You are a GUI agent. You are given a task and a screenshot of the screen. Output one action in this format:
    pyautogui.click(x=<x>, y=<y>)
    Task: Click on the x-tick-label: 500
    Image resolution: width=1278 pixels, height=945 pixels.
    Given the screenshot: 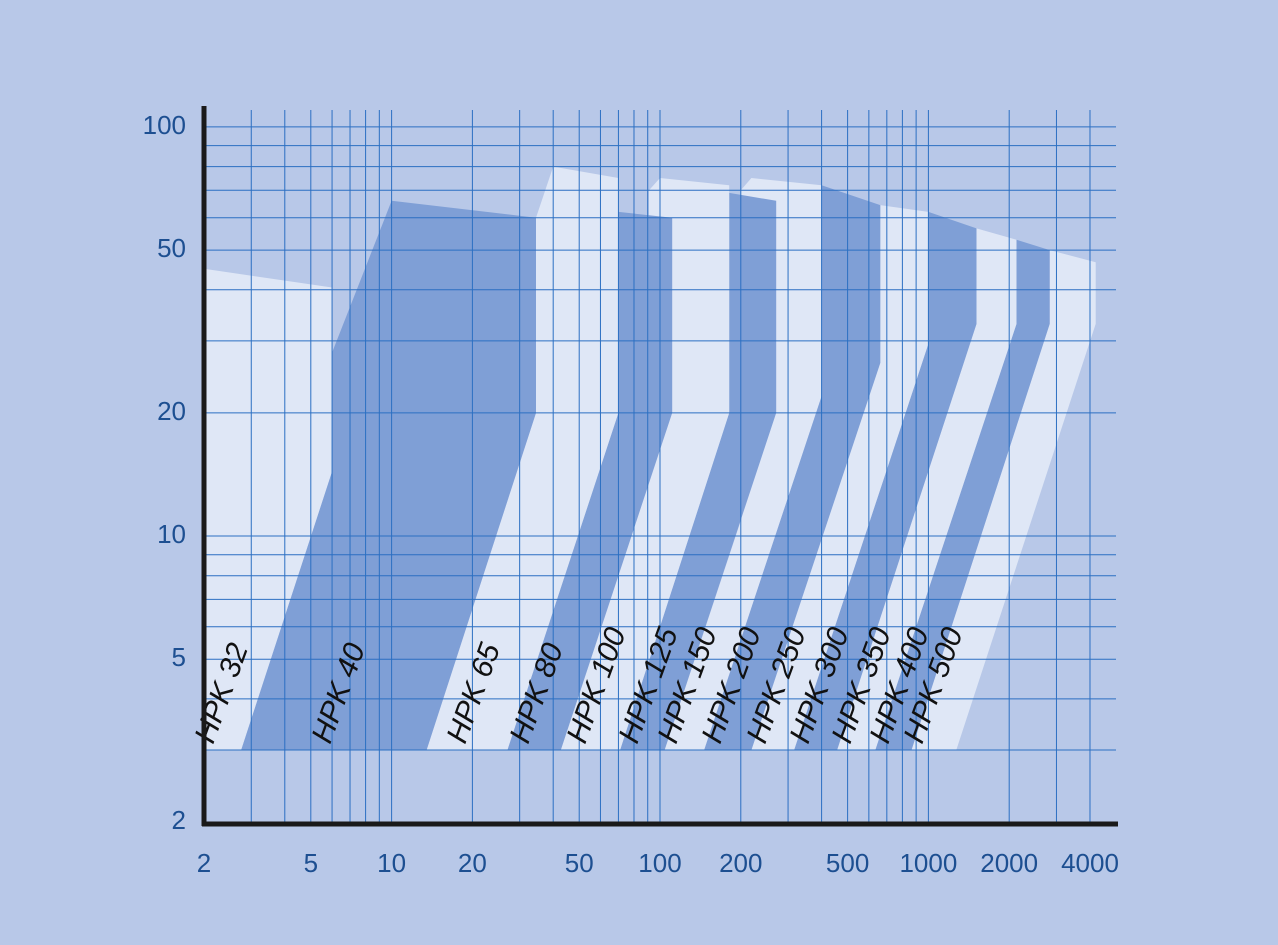 What is the action you would take?
    pyautogui.click(x=847, y=863)
    